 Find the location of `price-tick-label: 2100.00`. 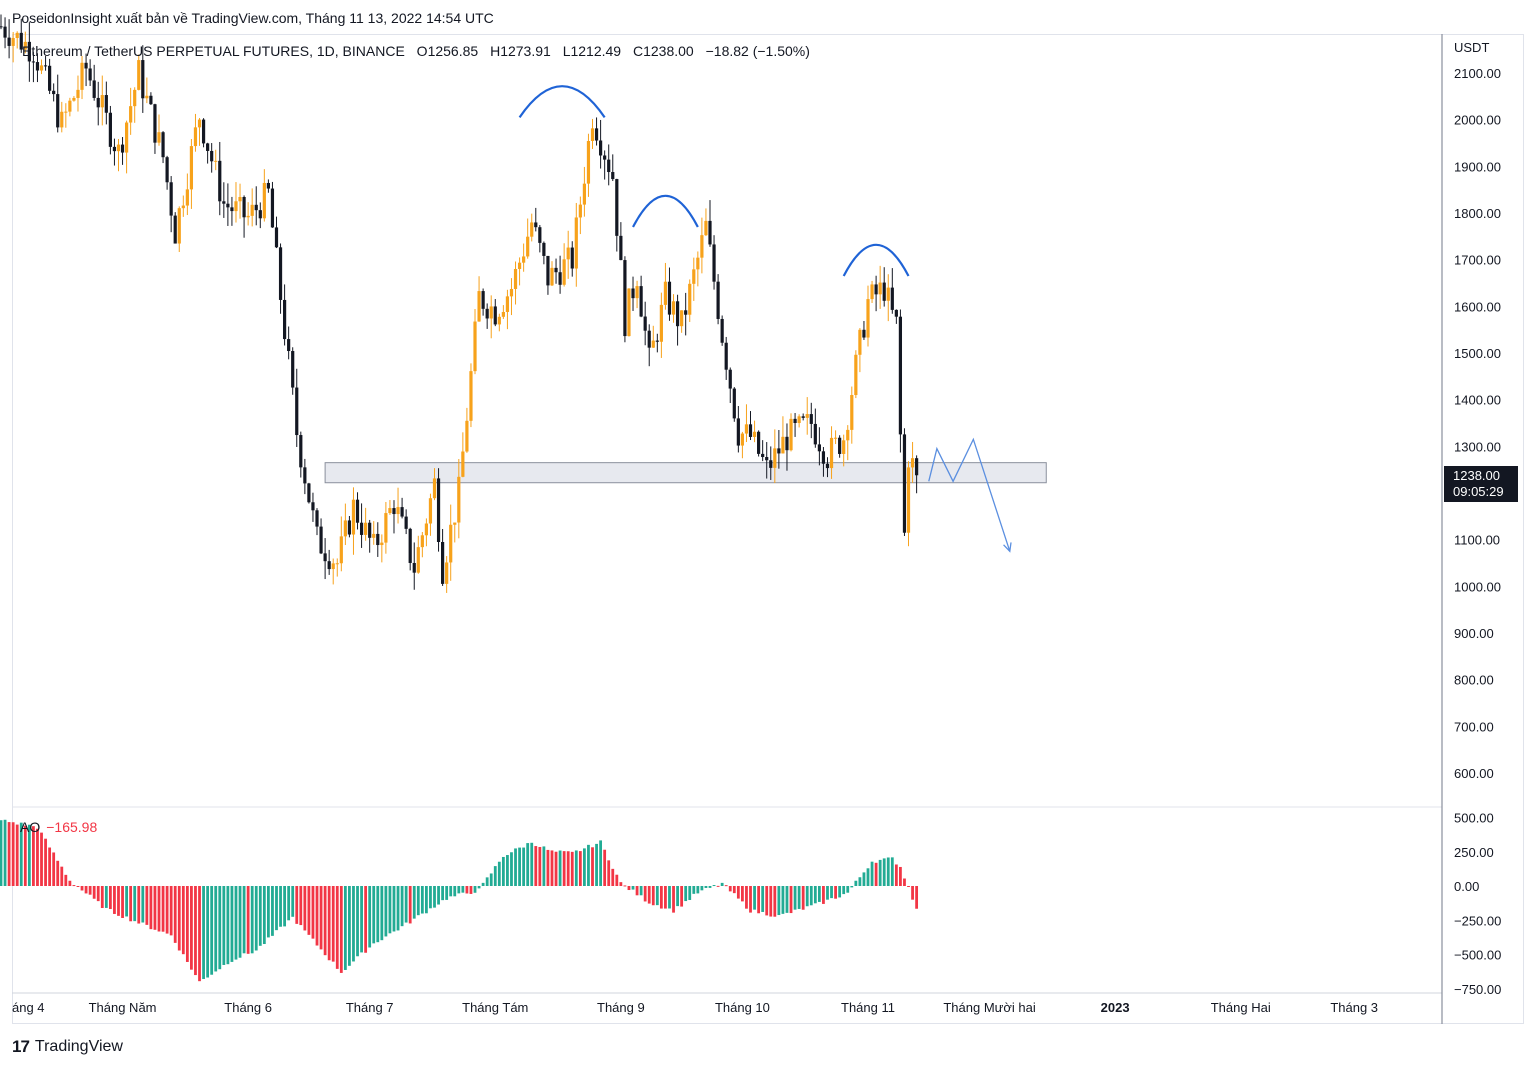

price-tick-label: 2100.00 is located at coordinates (1477, 73).